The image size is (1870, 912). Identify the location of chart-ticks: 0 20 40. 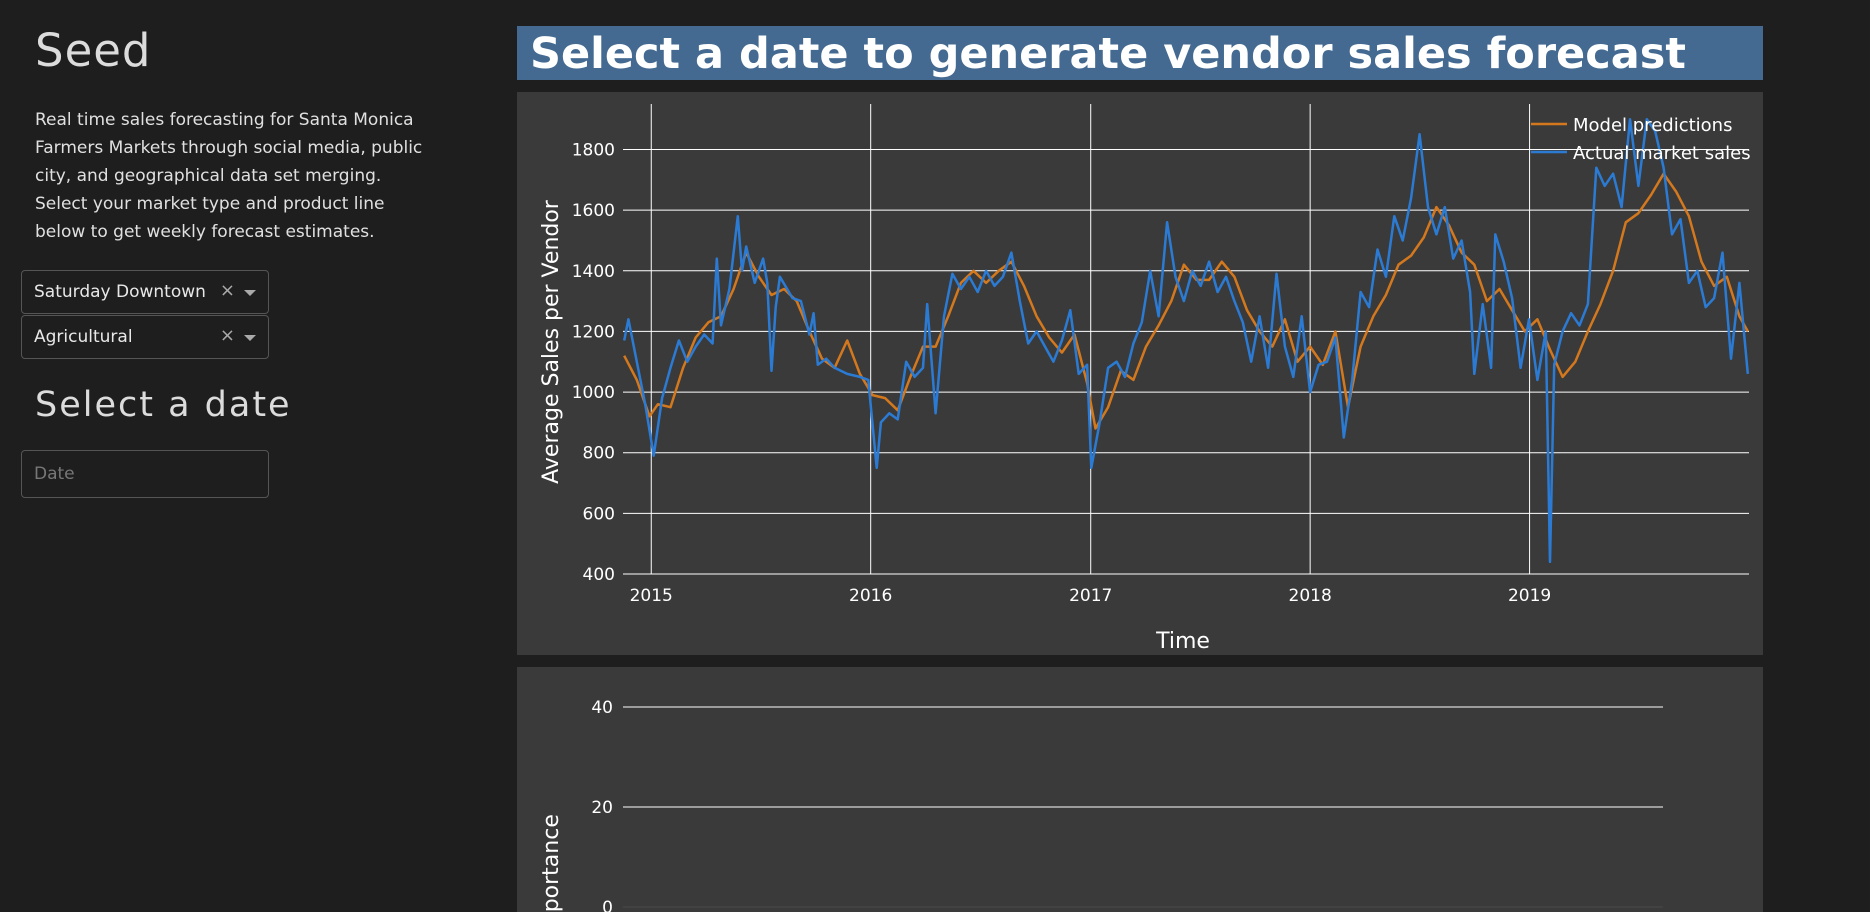
(602, 805).